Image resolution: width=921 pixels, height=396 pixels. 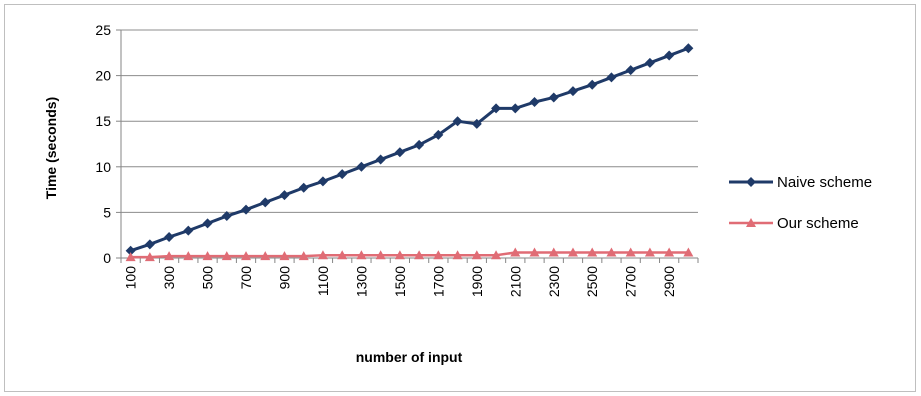 I want to click on x-tick-label: 2900, so click(x=669, y=281).